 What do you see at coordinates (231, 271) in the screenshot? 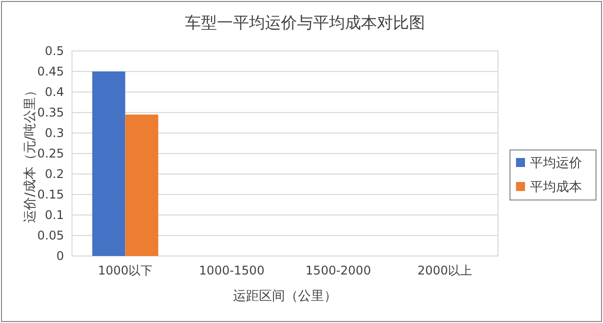
I see `x-tick-label: 1000-1500` at bounding box center [231, 271].